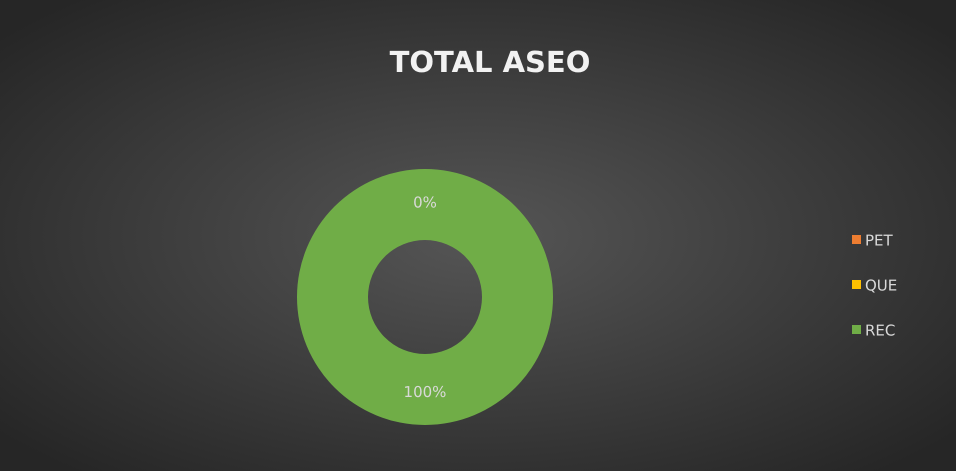  Describe the element at coordinates (881, 285) in the screenshot. I see `legend-label: QUE` at that location.